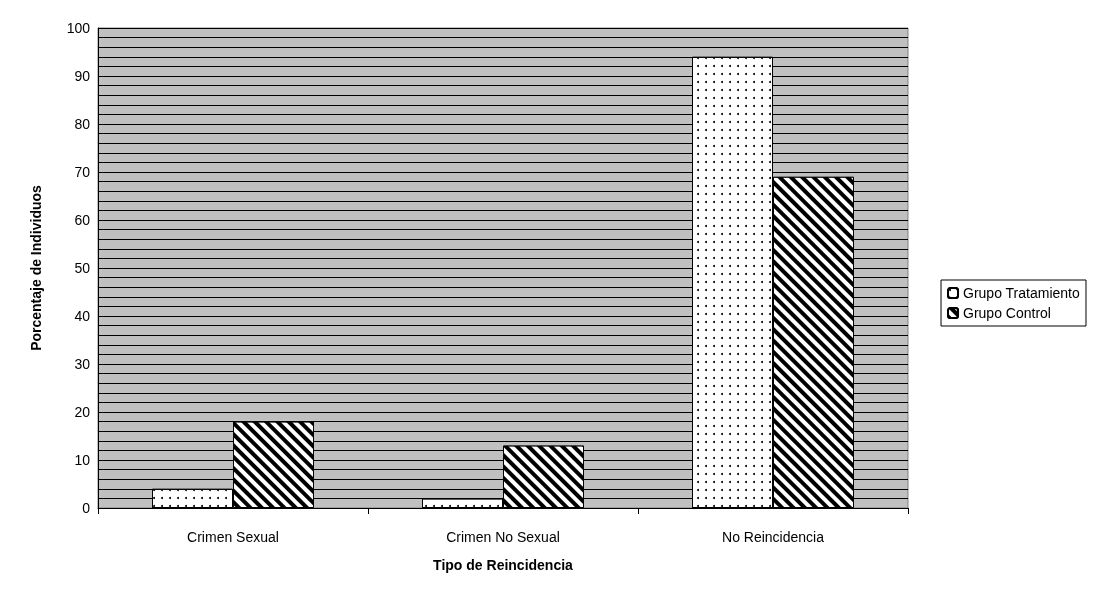 The image size is (1099, 610). What do you see at coordinates (1007, 313) in the screenshot?
I see `legend-label: Grupo Control` at bounding box center [1007, 313].